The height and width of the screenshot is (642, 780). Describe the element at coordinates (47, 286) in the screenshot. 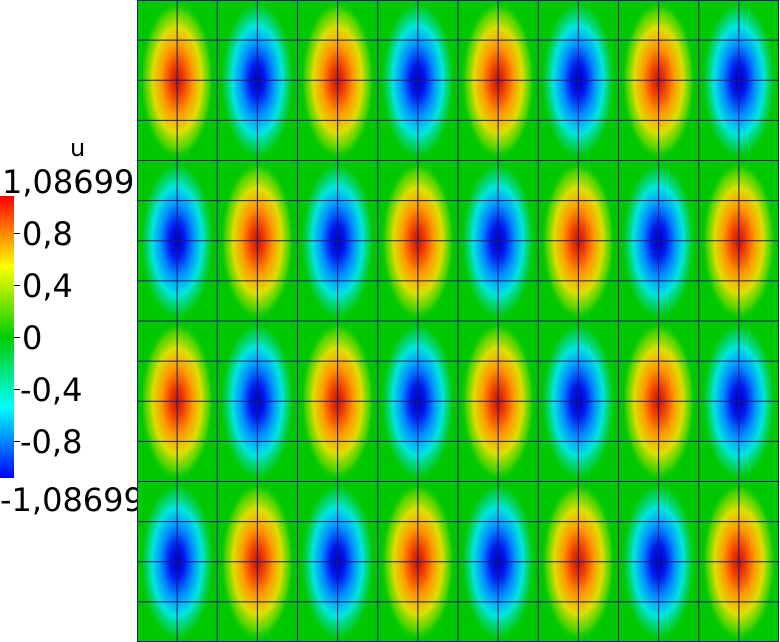

I see `colorbar-tick-label: 0,4` at that location.